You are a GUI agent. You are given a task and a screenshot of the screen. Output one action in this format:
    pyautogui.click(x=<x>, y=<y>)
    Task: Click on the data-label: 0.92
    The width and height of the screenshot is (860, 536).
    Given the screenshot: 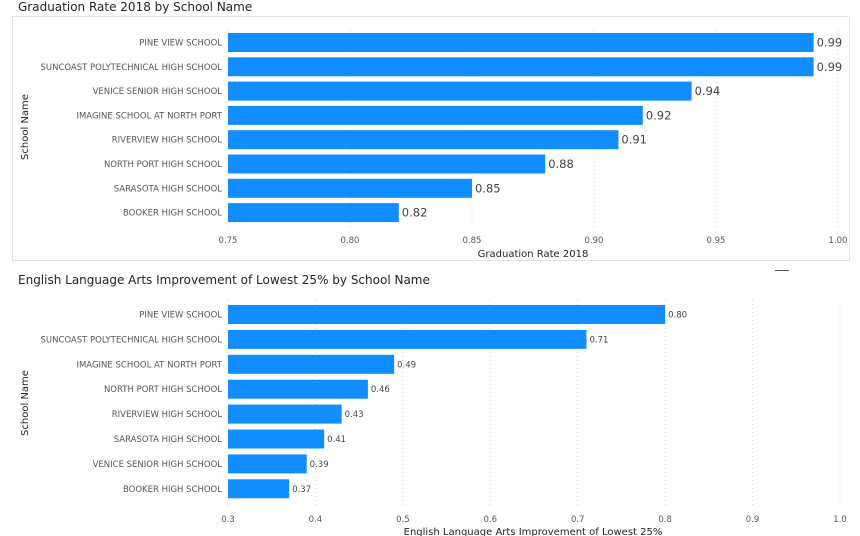 What is the action you would take?
    pyautogui.click(x=659, y=115)
    